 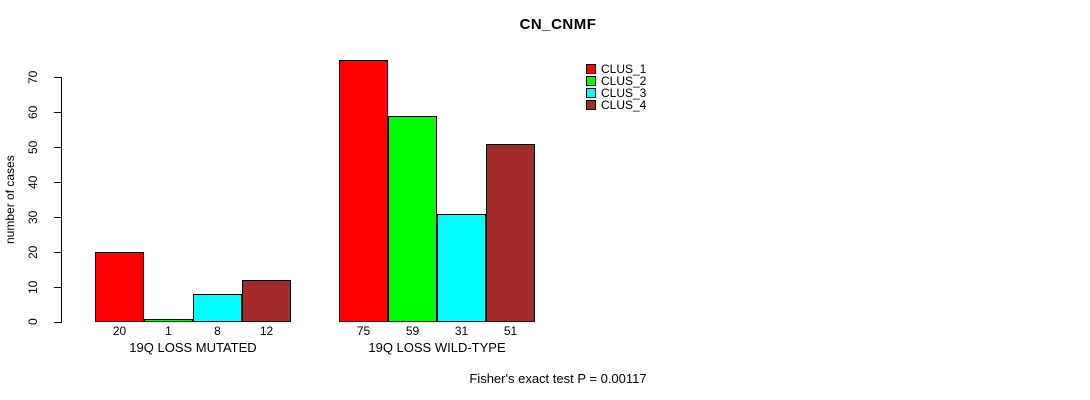 I want to click on bar-clus_2-group2, so click(x=412, y=218).